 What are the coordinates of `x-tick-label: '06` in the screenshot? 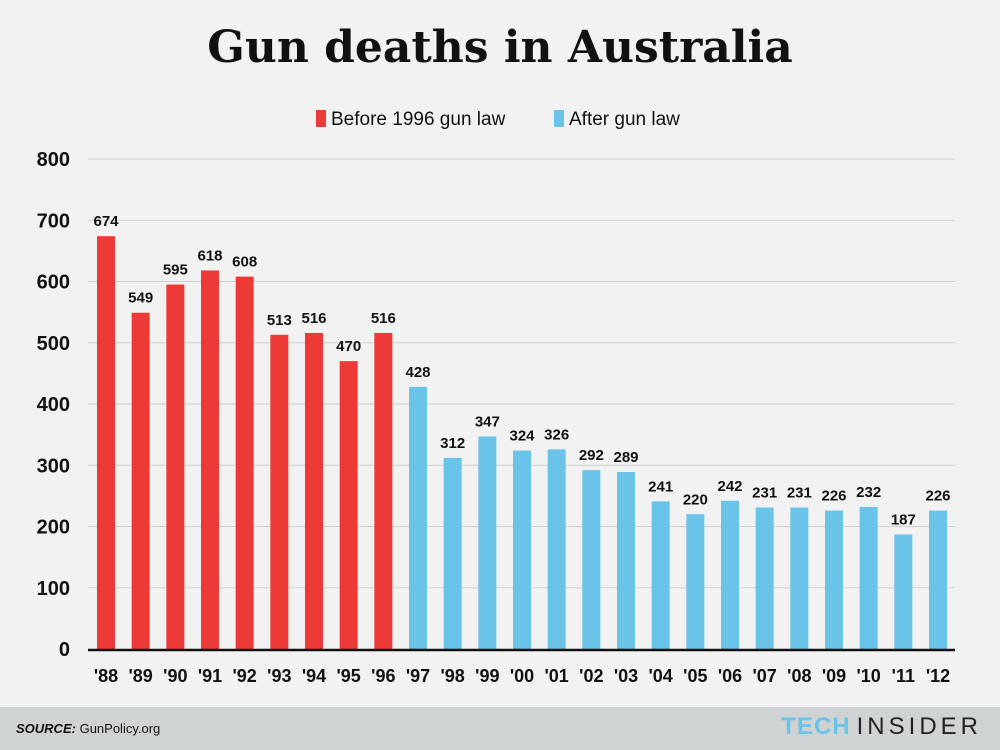 It's located at (730, 676).